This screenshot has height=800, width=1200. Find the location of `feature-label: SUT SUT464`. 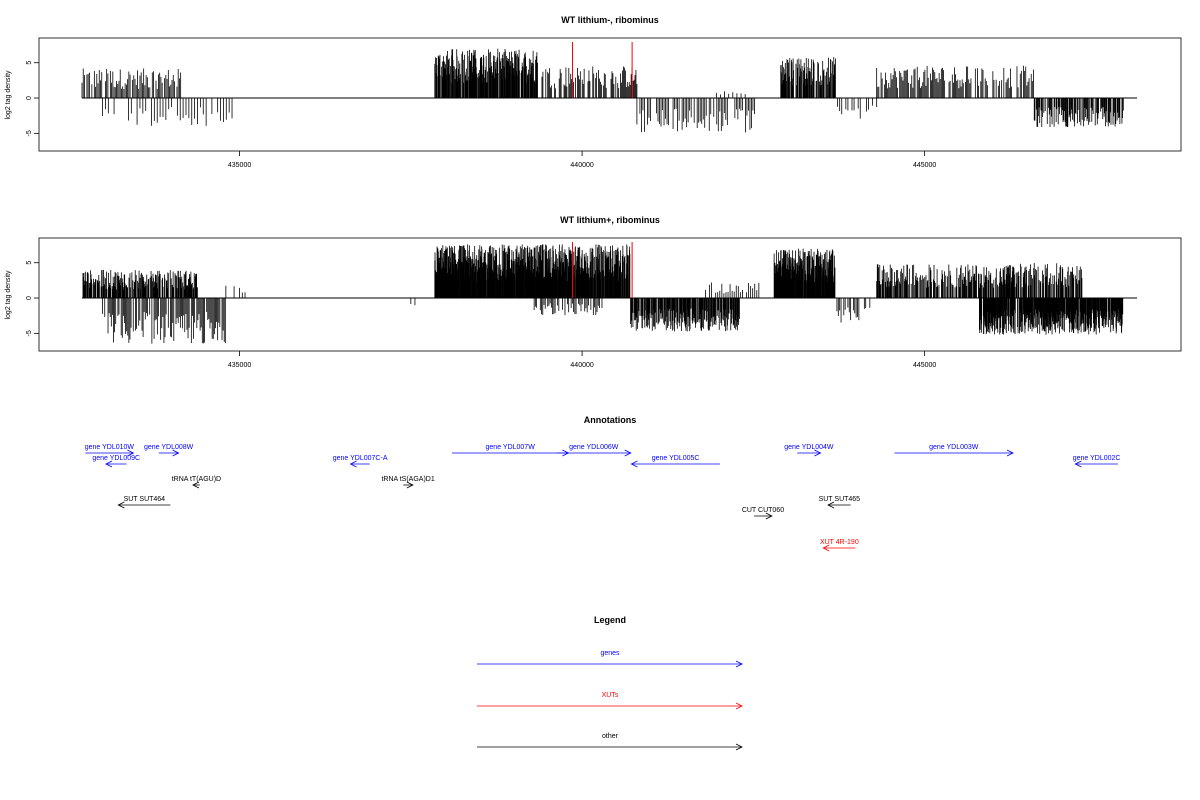

feature-label: SUT SUT464 is located at coordinates (145, 499).